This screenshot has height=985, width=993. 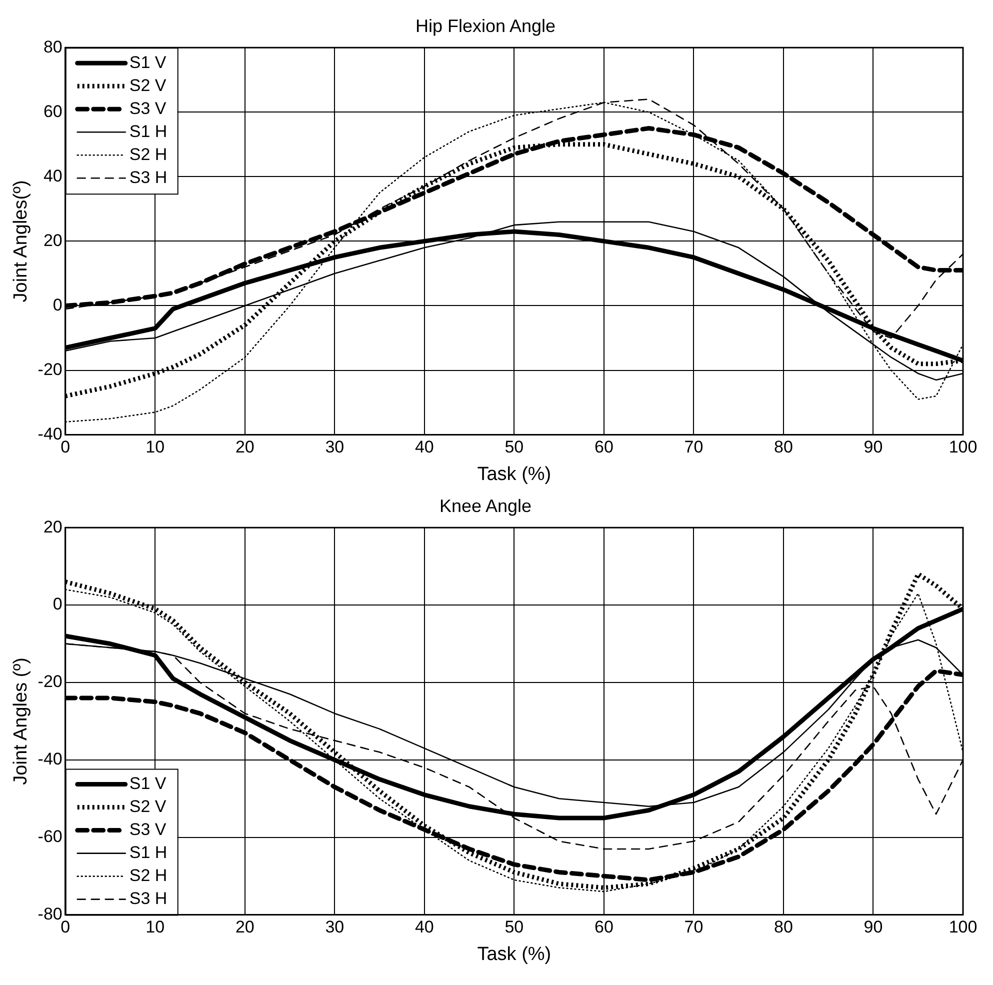 I want to click on y-tick-label: -80, so click(x=50, y=914).